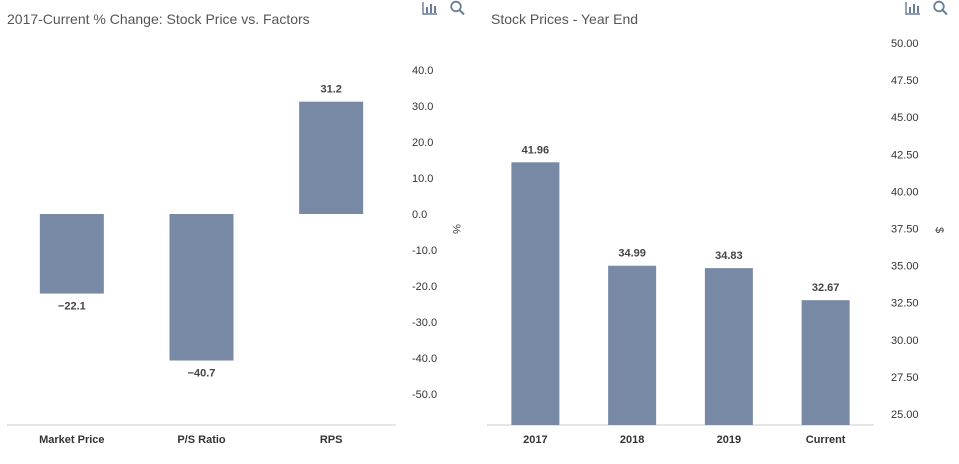 The height and width of the screenshot is (464, 959). What do you see at coordinates (905, 192) in the screenshot?
I see `y-tick-label: 40.00` at bounding box center [905, 192].